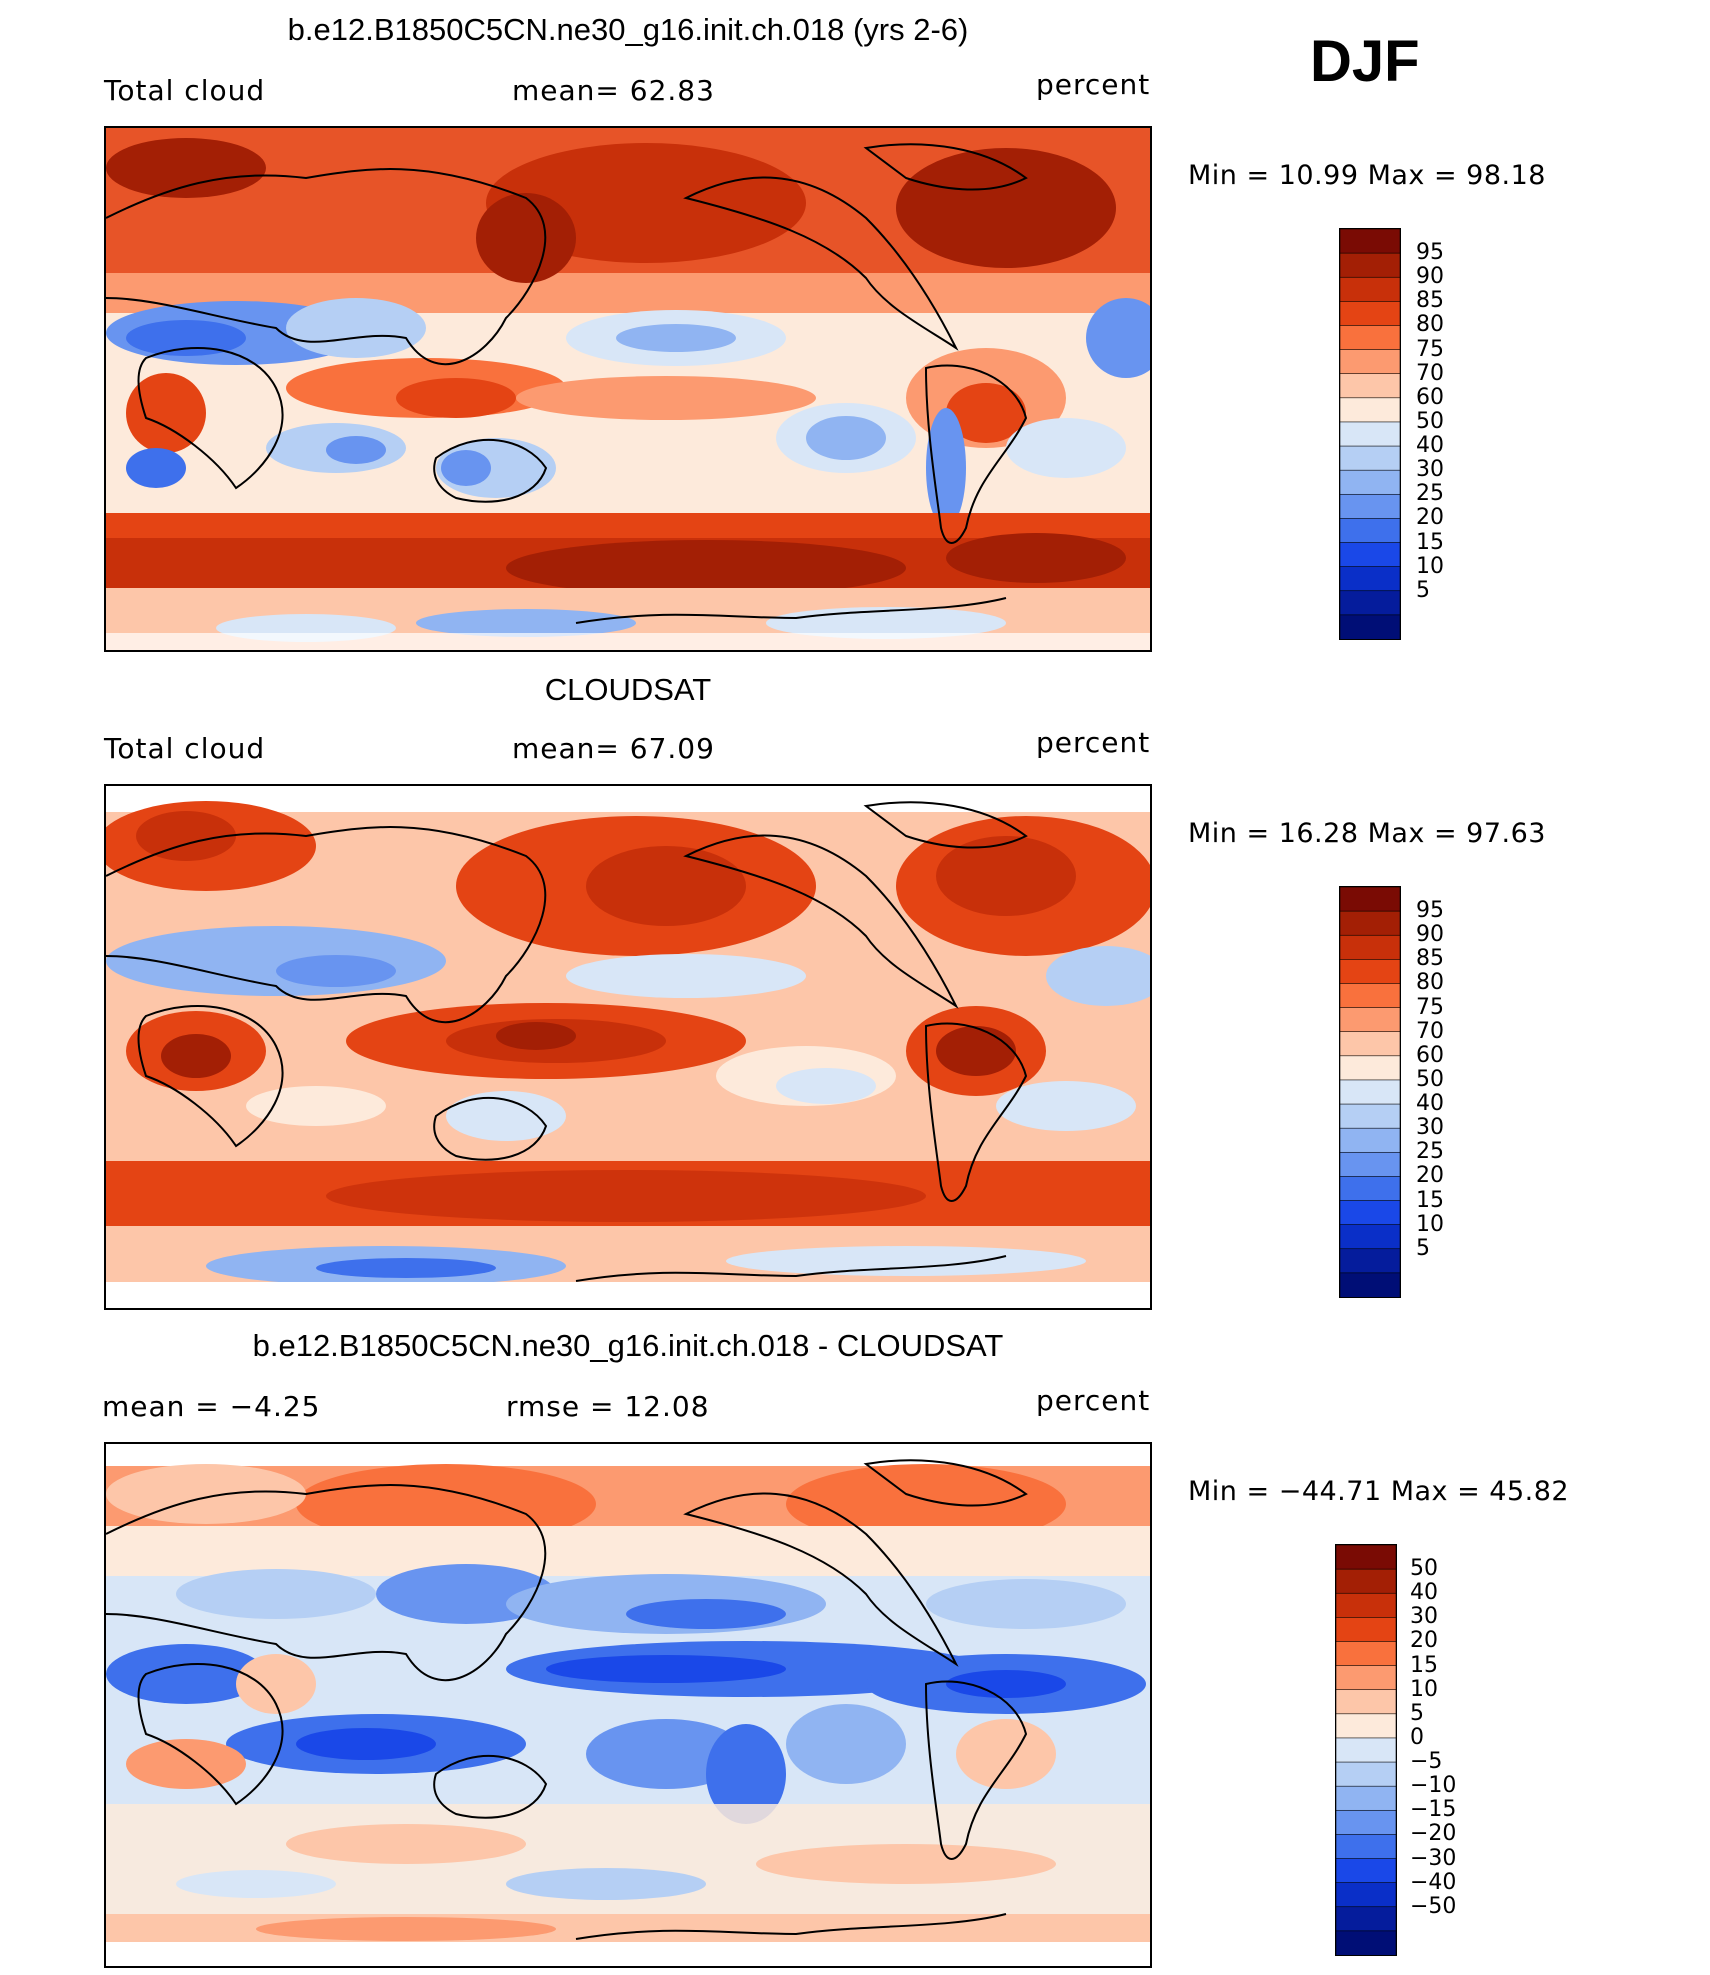 The width and height of the screenshot is (1710, 1975). What do you see at coordinates (1430, 277) in the screenshot?
I see `panel1-colorbar-tick-label: 90` at bounding box center [1430, 277].